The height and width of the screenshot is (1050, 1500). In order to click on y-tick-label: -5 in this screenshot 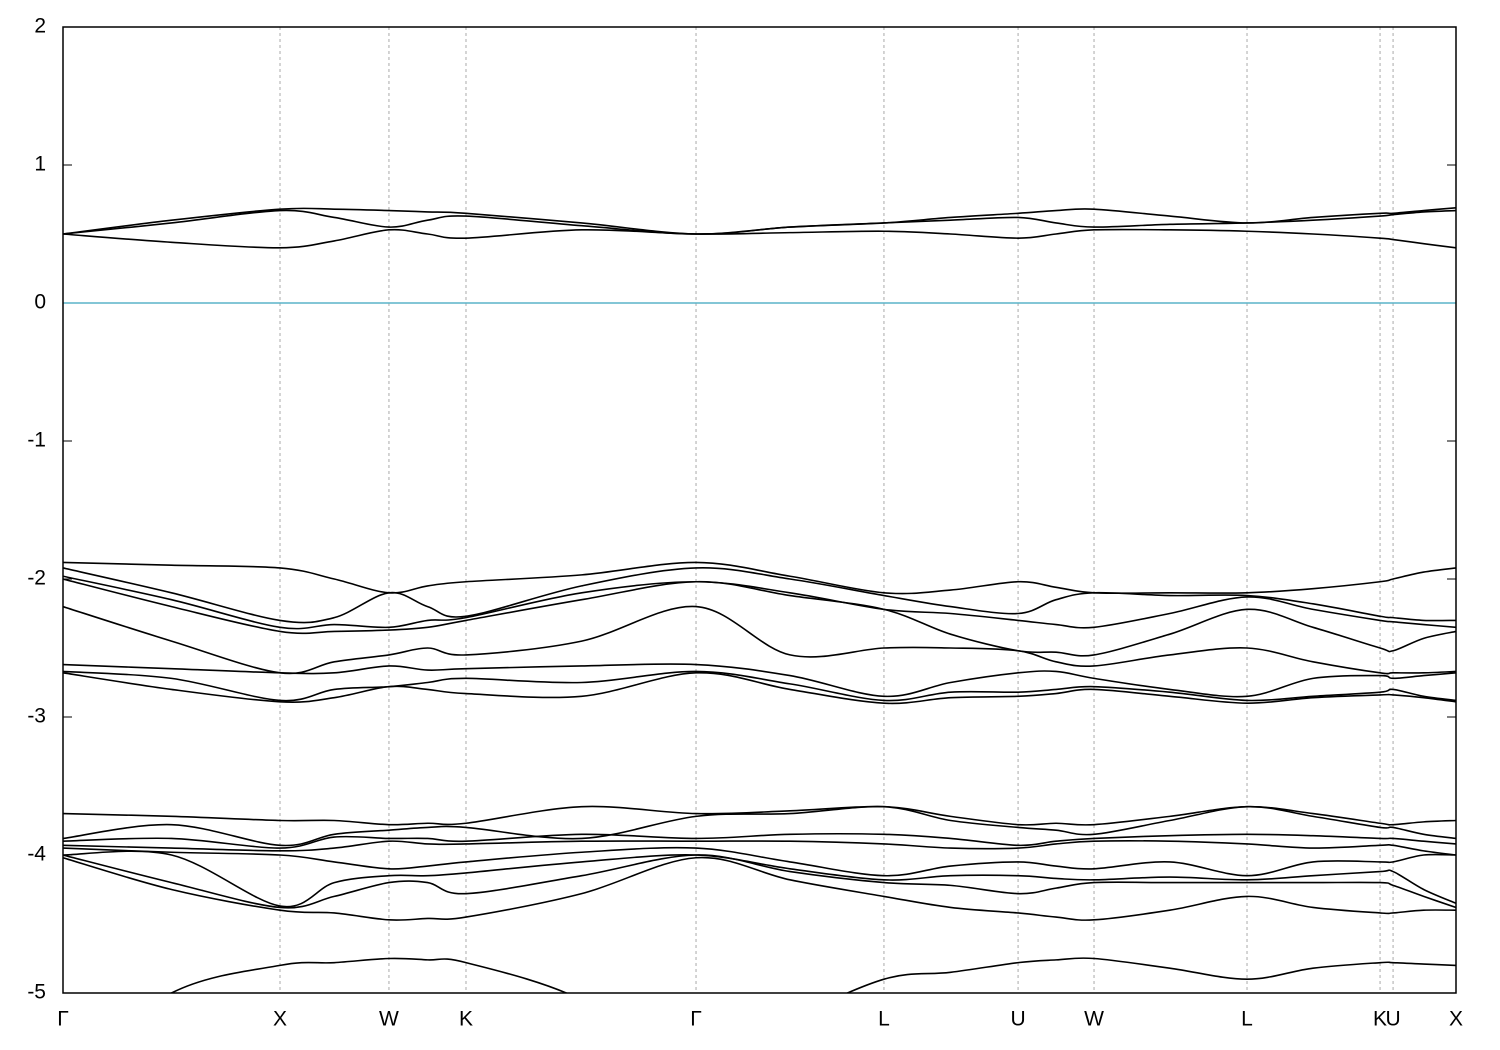, I will do `click(36, 992)`.